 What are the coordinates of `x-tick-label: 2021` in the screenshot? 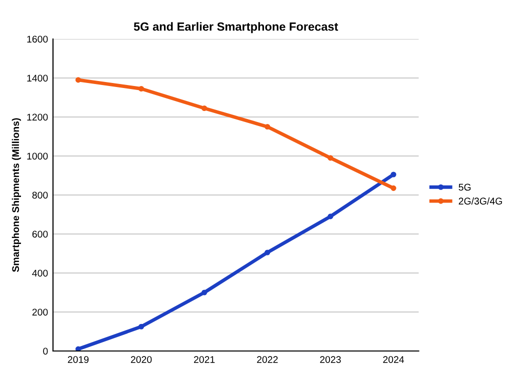 It's located at (204, 359).